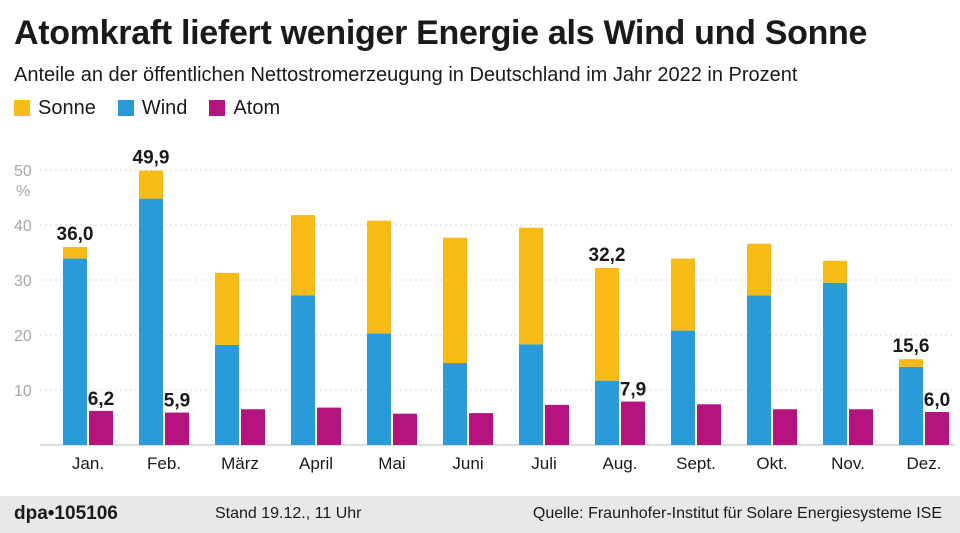 This screenshot has width=960, height=533. What do you see at coordinates (633, 390) in the screenshot?
I see `data-label-5: 7,9` at bounding box center [633, 390].